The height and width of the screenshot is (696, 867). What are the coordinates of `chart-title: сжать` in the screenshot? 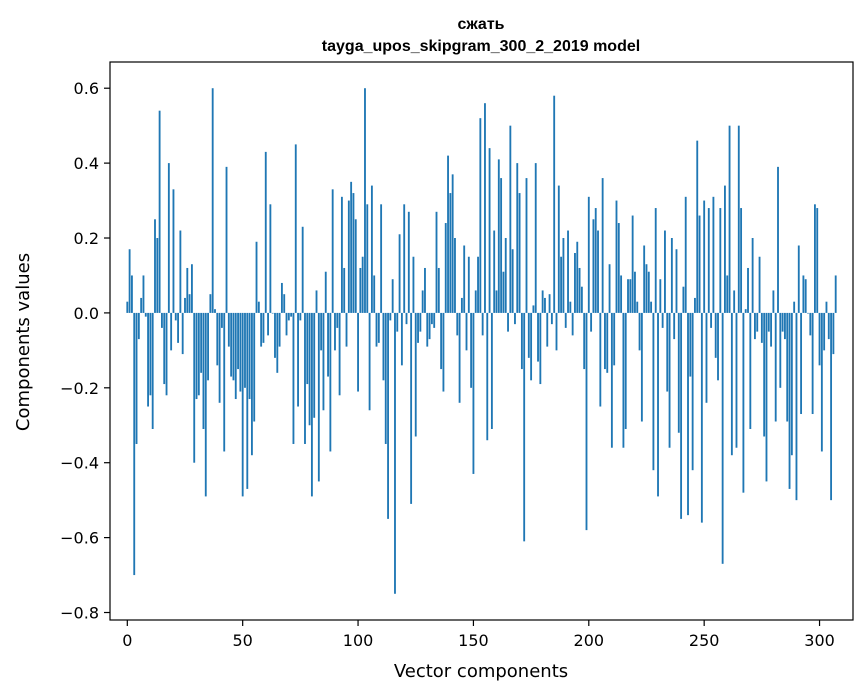 It's located at (480, 24).